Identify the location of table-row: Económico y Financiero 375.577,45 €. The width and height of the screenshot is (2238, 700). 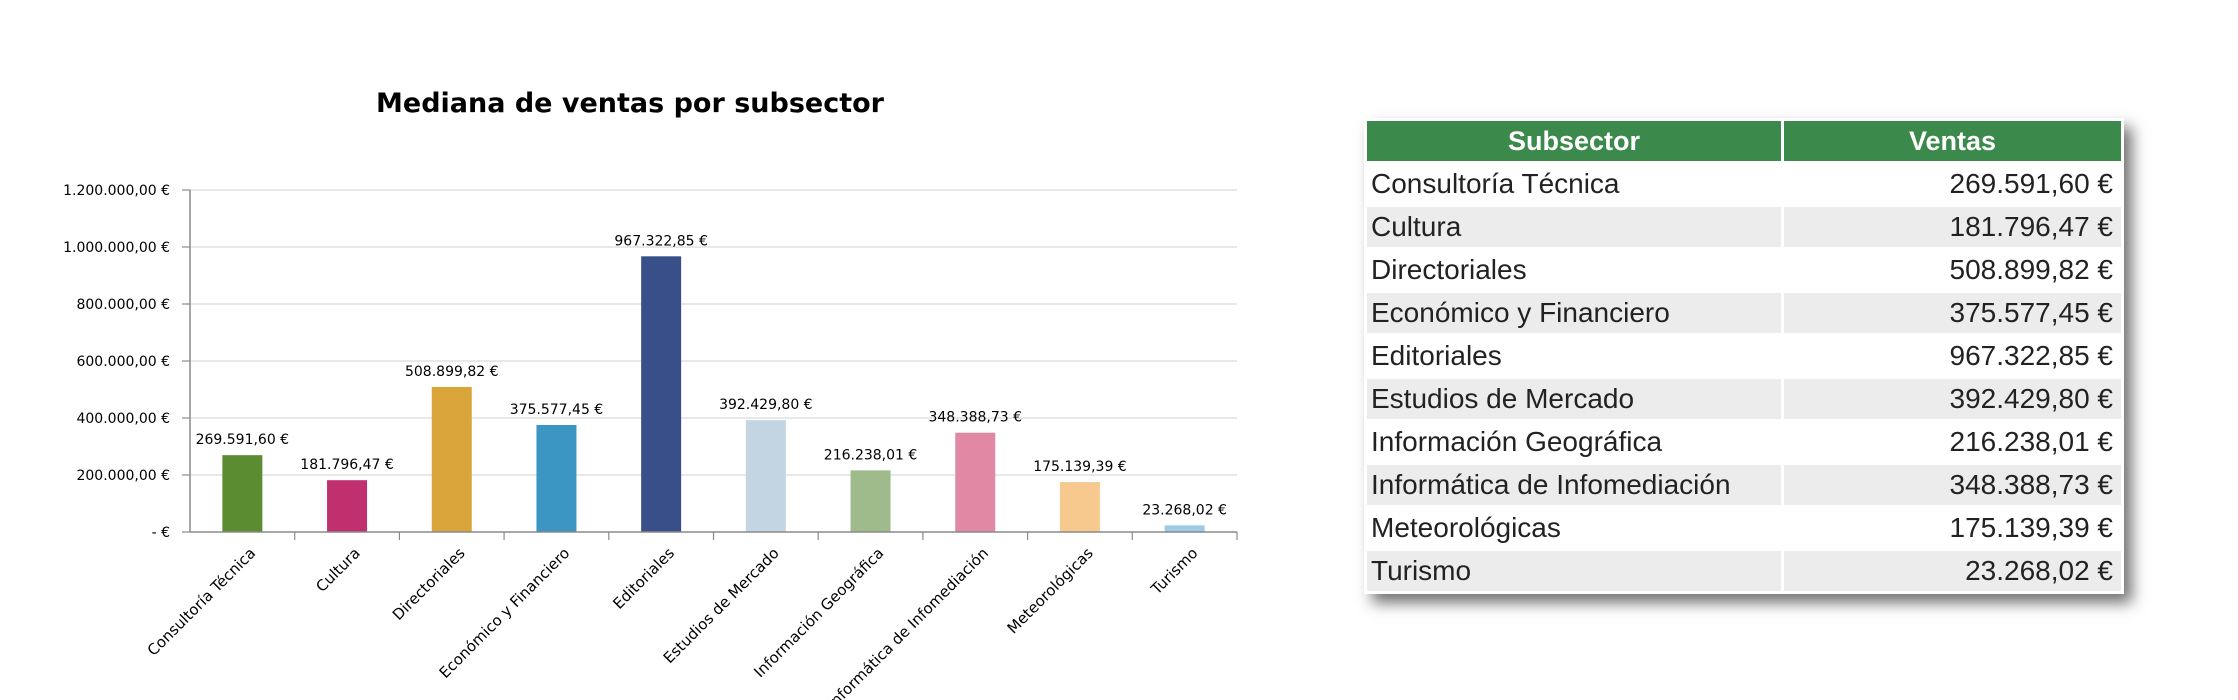
(1744, 313).